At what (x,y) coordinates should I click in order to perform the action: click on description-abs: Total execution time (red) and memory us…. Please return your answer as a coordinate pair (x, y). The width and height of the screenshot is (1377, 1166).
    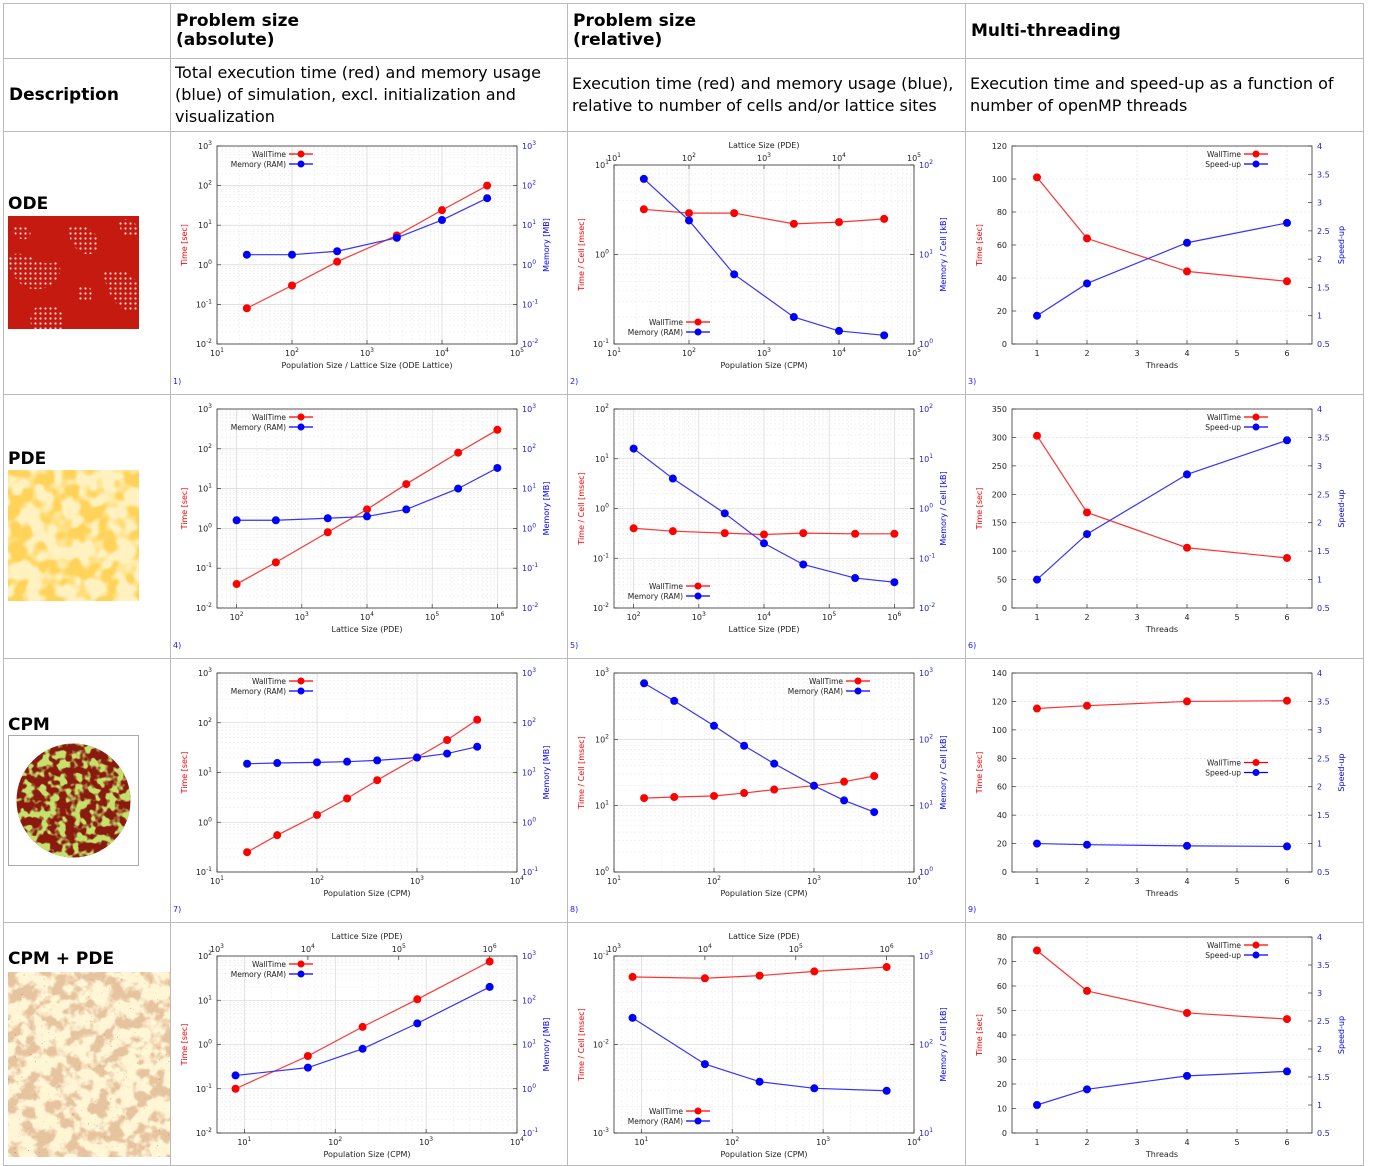
    Looking at the image, I should click on (369, 95).